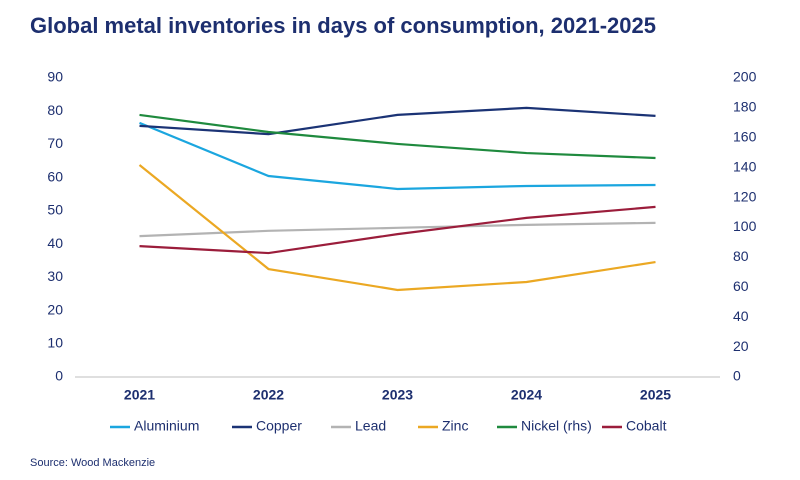  I want to click on legend-label: Zinc, so click(455, 426).